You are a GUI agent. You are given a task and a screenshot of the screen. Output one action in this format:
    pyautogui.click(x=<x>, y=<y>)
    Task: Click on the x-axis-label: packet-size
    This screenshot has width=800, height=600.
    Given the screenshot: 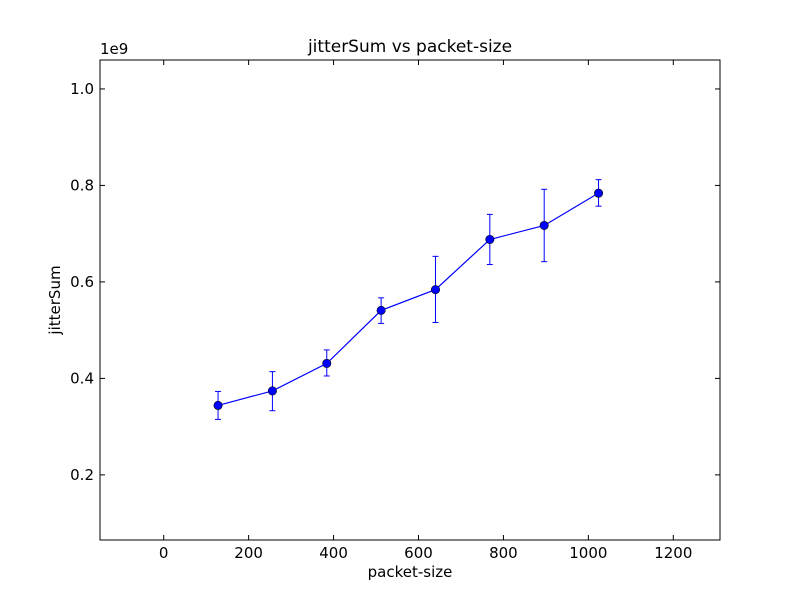 What is the action you would take?
    pyautogui.click(x=410, y=572)
    